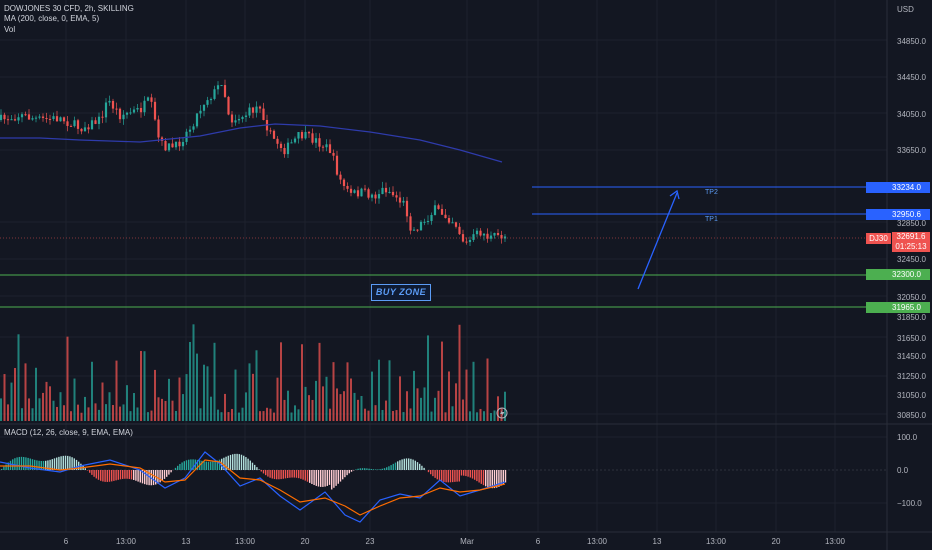  What do you see at coordinates (905, 9) in the screenshot?
I see `currency-label: USD` at bounding box center [905, 9].